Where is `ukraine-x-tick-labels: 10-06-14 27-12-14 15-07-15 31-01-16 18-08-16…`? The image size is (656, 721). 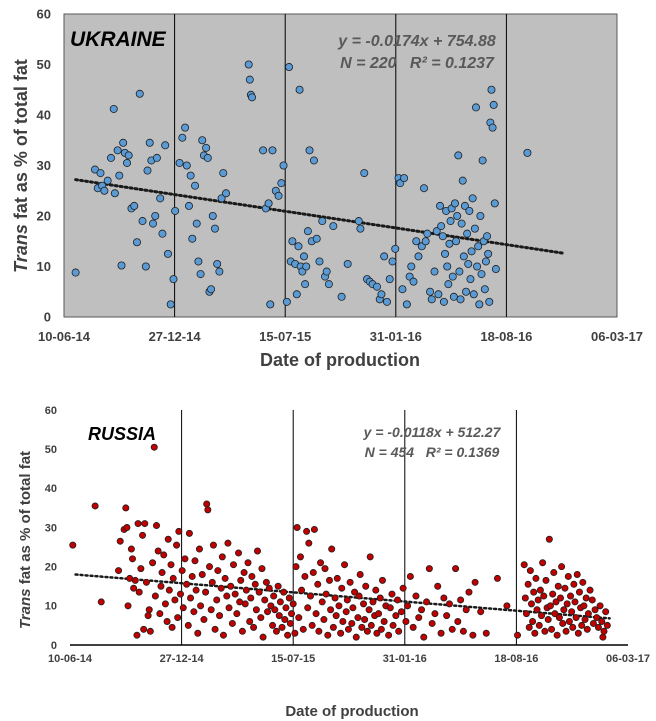
ukraine-x-tick-labels: 10-06-14 27-12-14 15-07-15 31-01-16 18-08-16… is located at coordinates (340, 336).